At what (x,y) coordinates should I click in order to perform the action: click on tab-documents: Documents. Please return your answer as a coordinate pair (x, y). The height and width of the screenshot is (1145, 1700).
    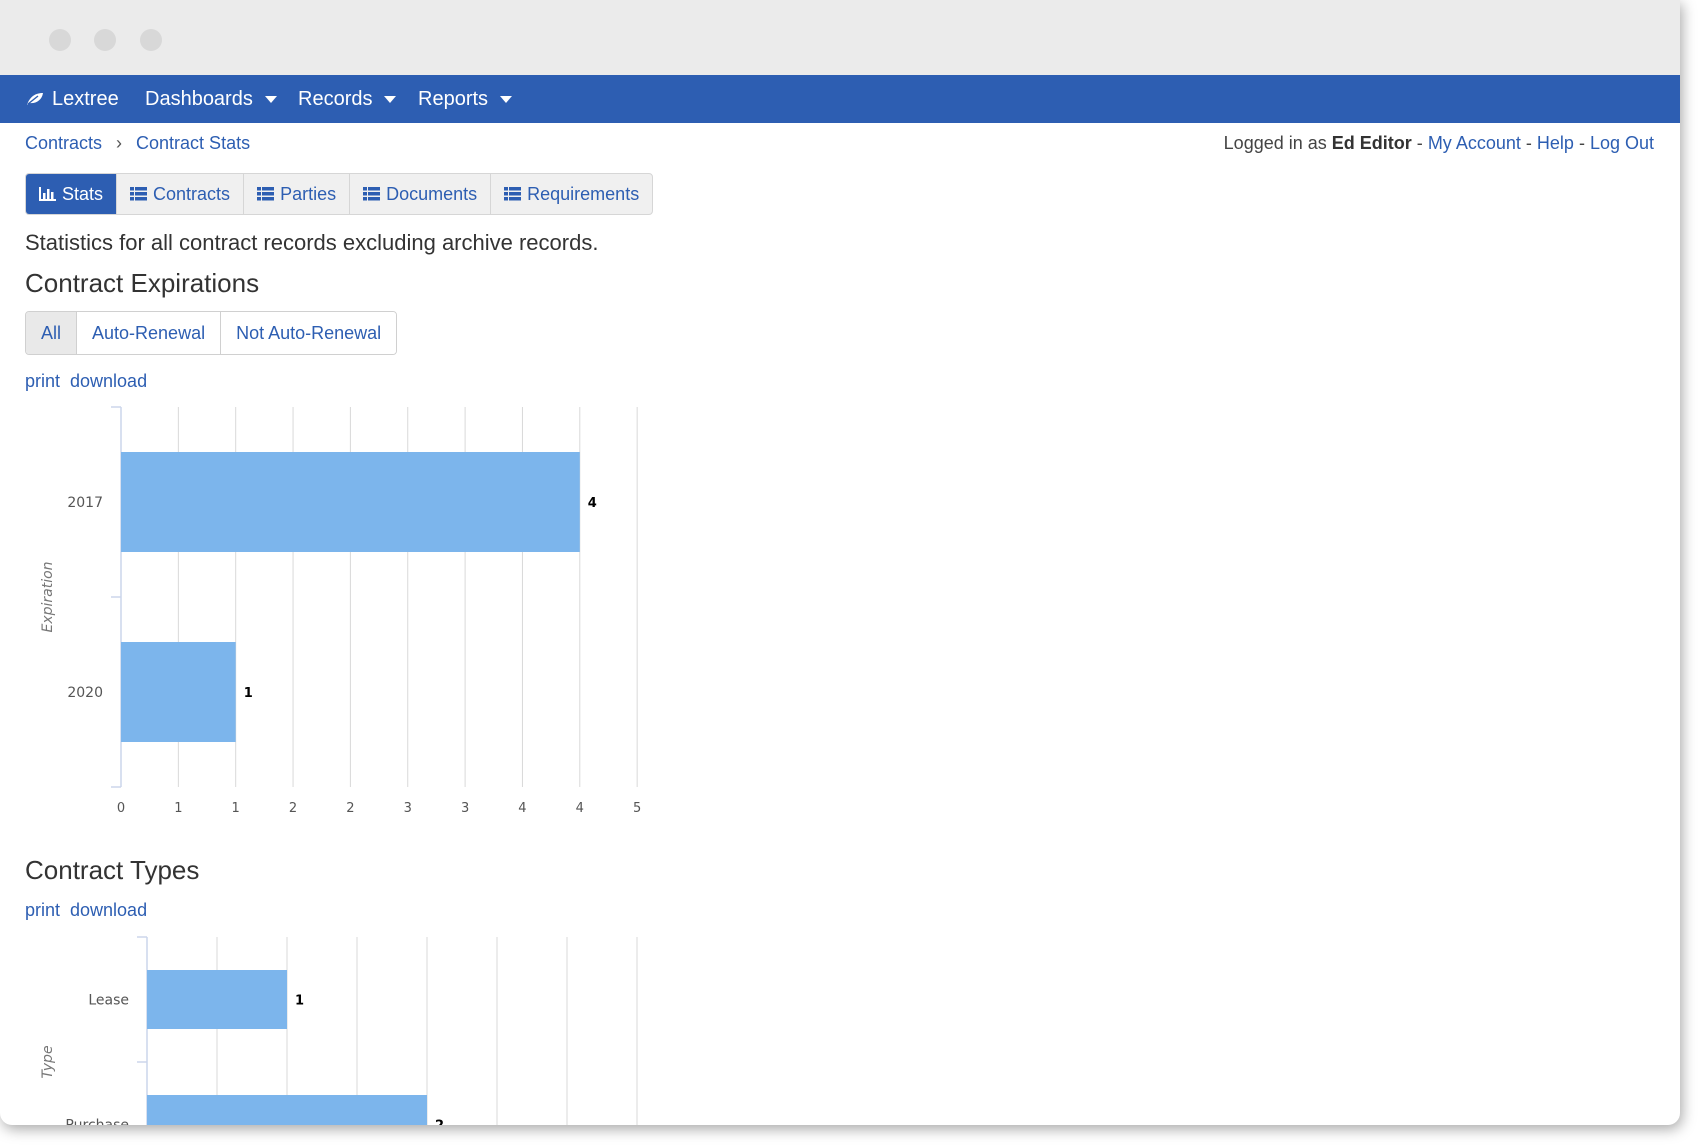
    Looking at the image, I should click on (421, 194).